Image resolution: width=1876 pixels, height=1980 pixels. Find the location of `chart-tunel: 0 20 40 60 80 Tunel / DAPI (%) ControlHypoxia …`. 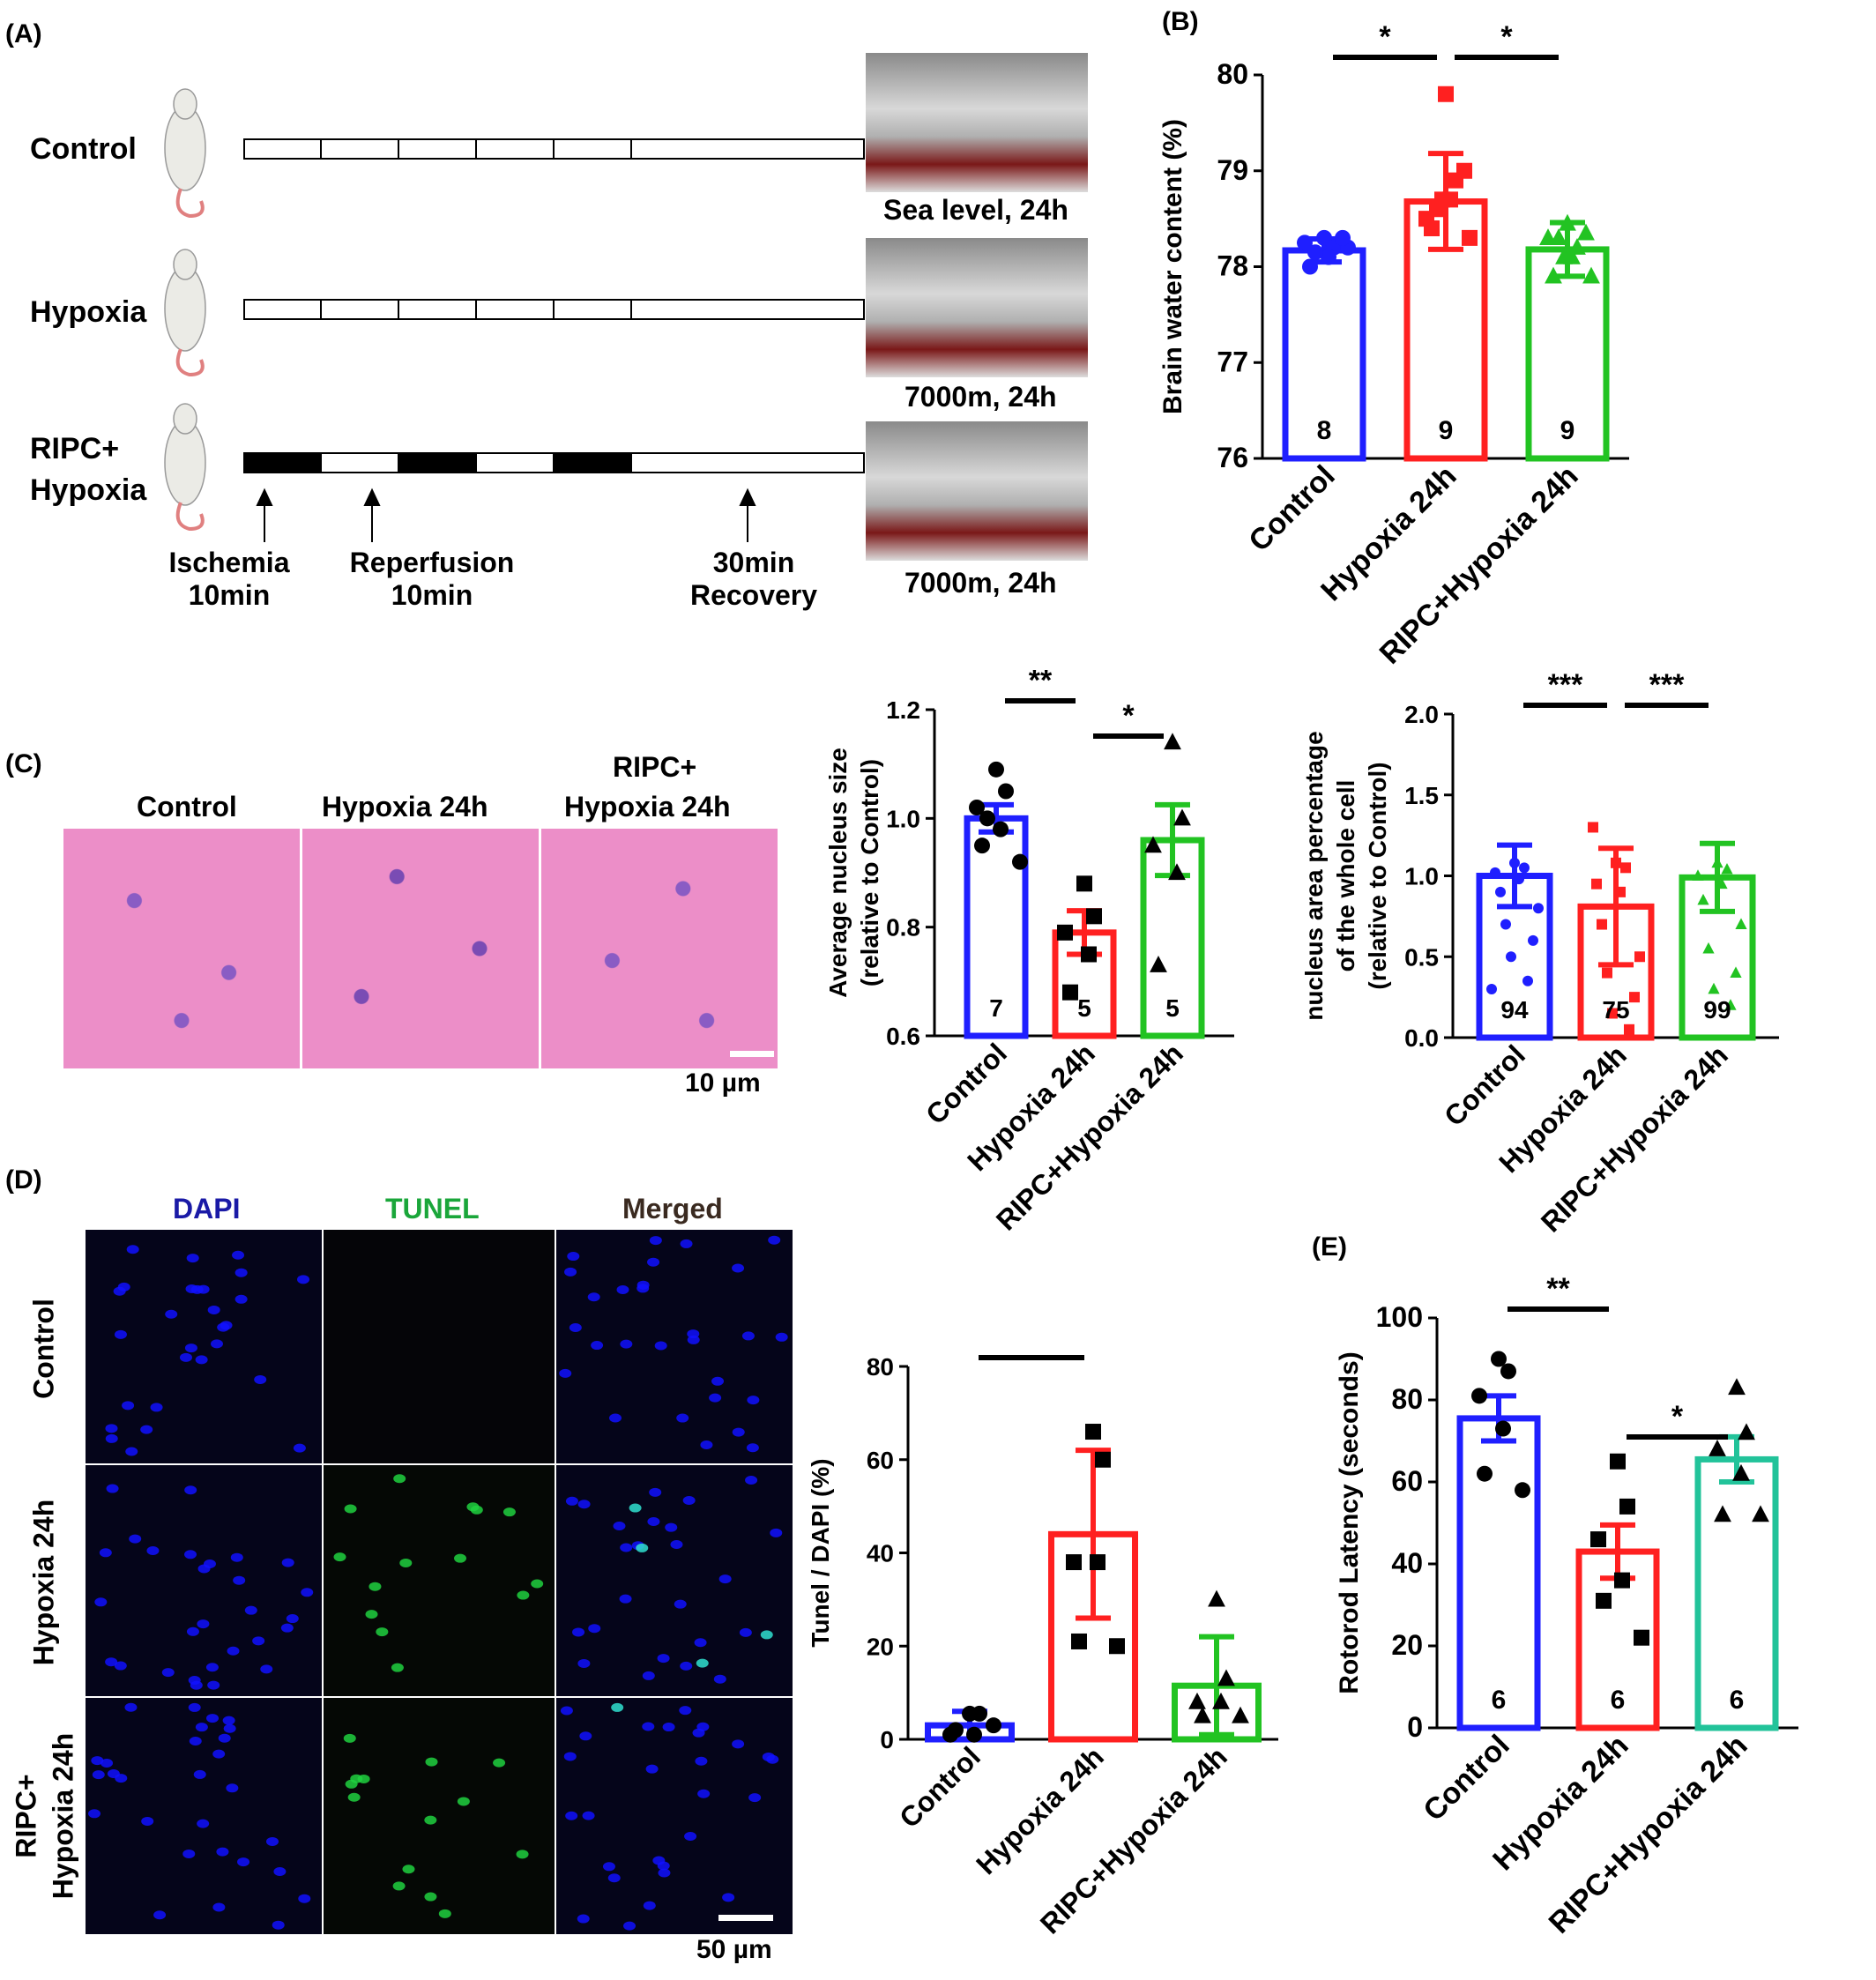

chart-tunel: 0 20 40 60 80 Tunel / DAPI (%) ControlHypoxia … is located at coordinates (1042, 1640).